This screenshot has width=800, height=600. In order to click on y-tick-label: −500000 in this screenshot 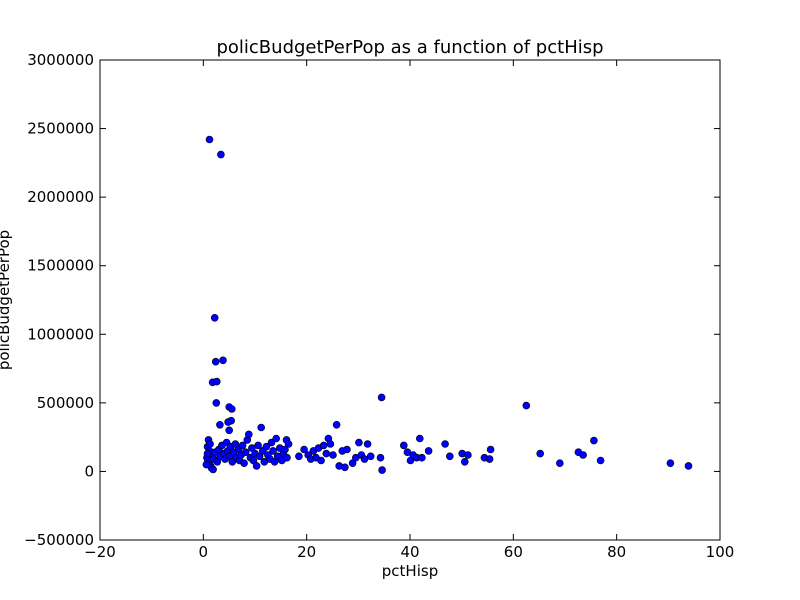, I will do `click(59, 540)`.